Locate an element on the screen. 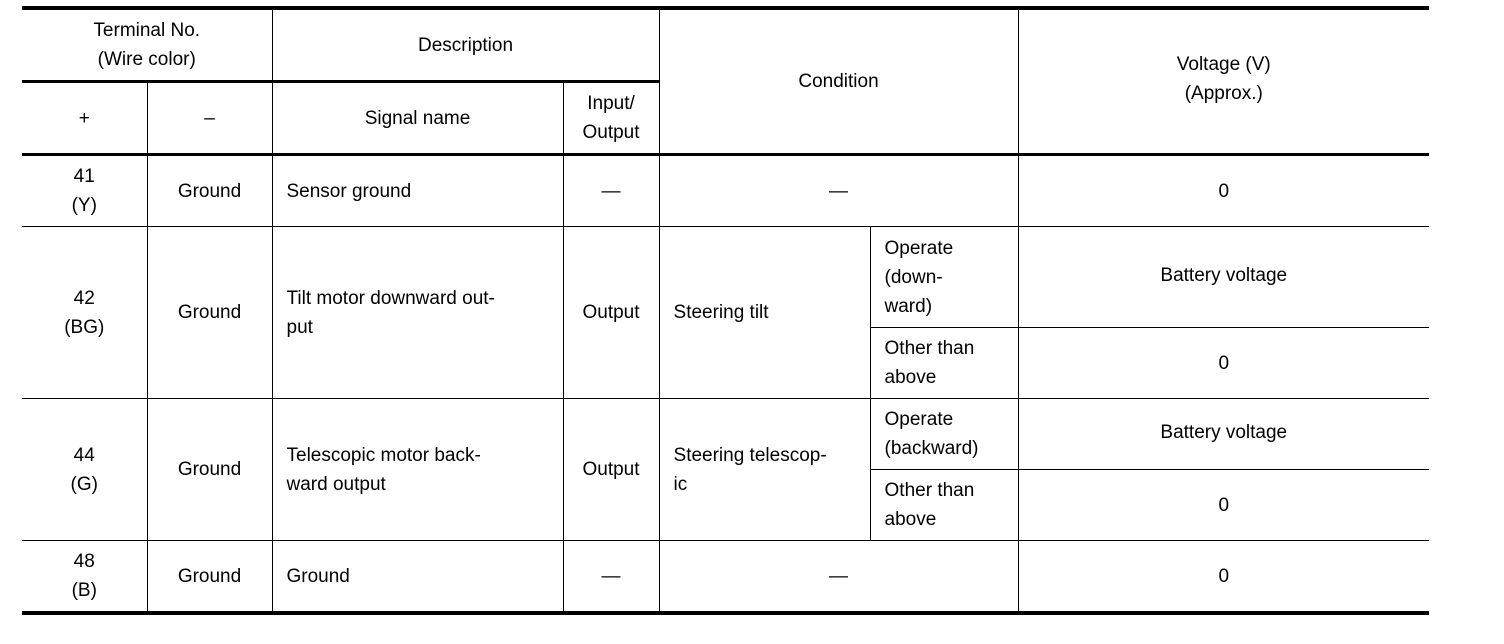 The height and width of the screenshot is (644, 1504). header-description: Description is located at coordinates (465, 45).